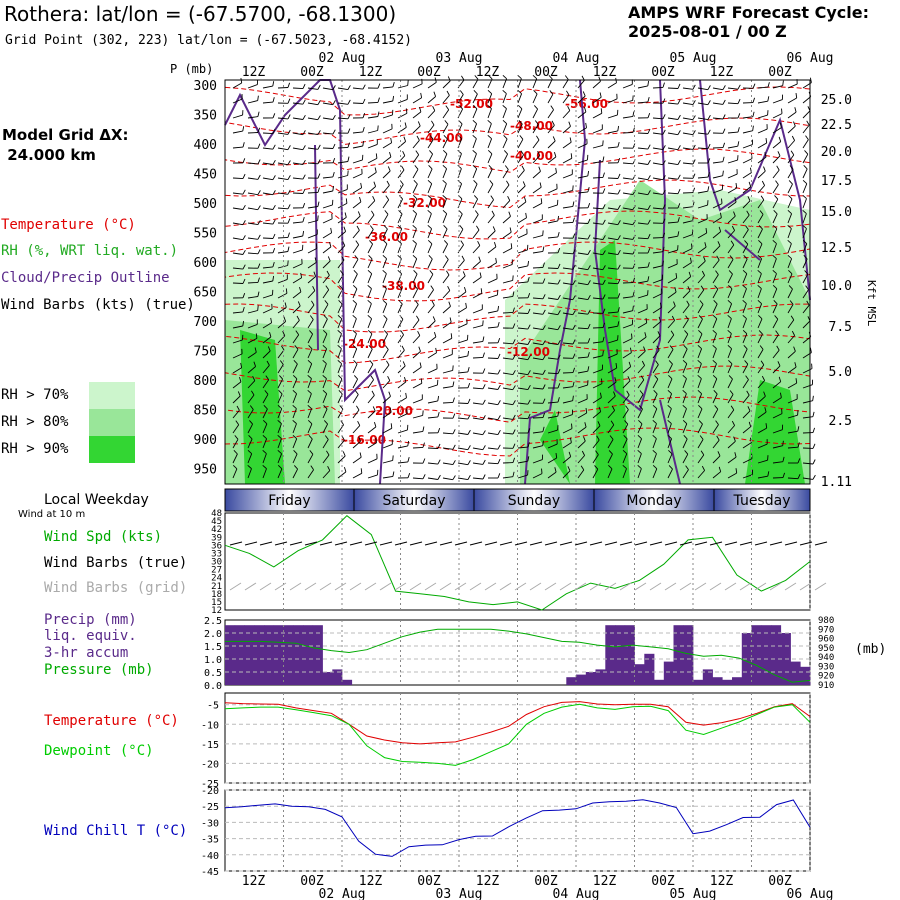 Image resolution: width=900 pixels, height=900 pixels. I want to click on pressure-tick-900: 900, so click(205, 440).